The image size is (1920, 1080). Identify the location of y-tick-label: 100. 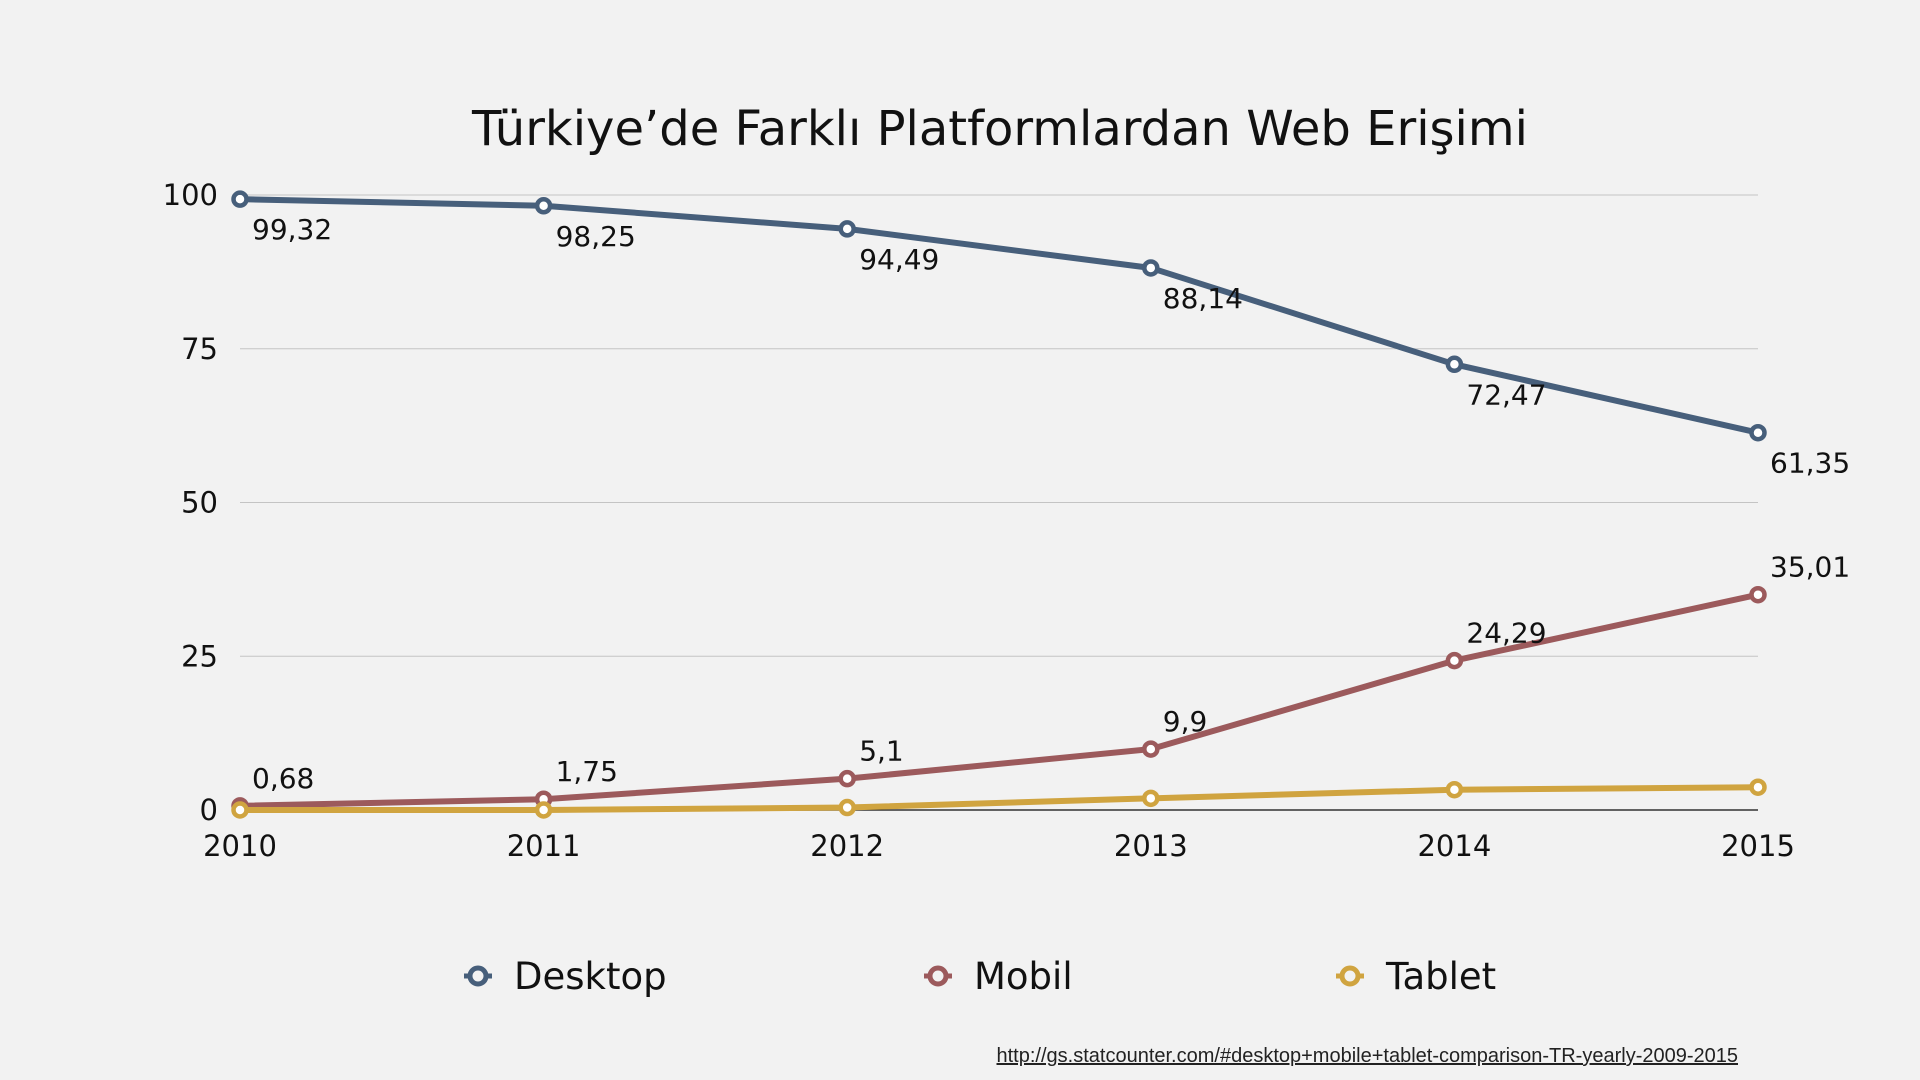
(190, 195).